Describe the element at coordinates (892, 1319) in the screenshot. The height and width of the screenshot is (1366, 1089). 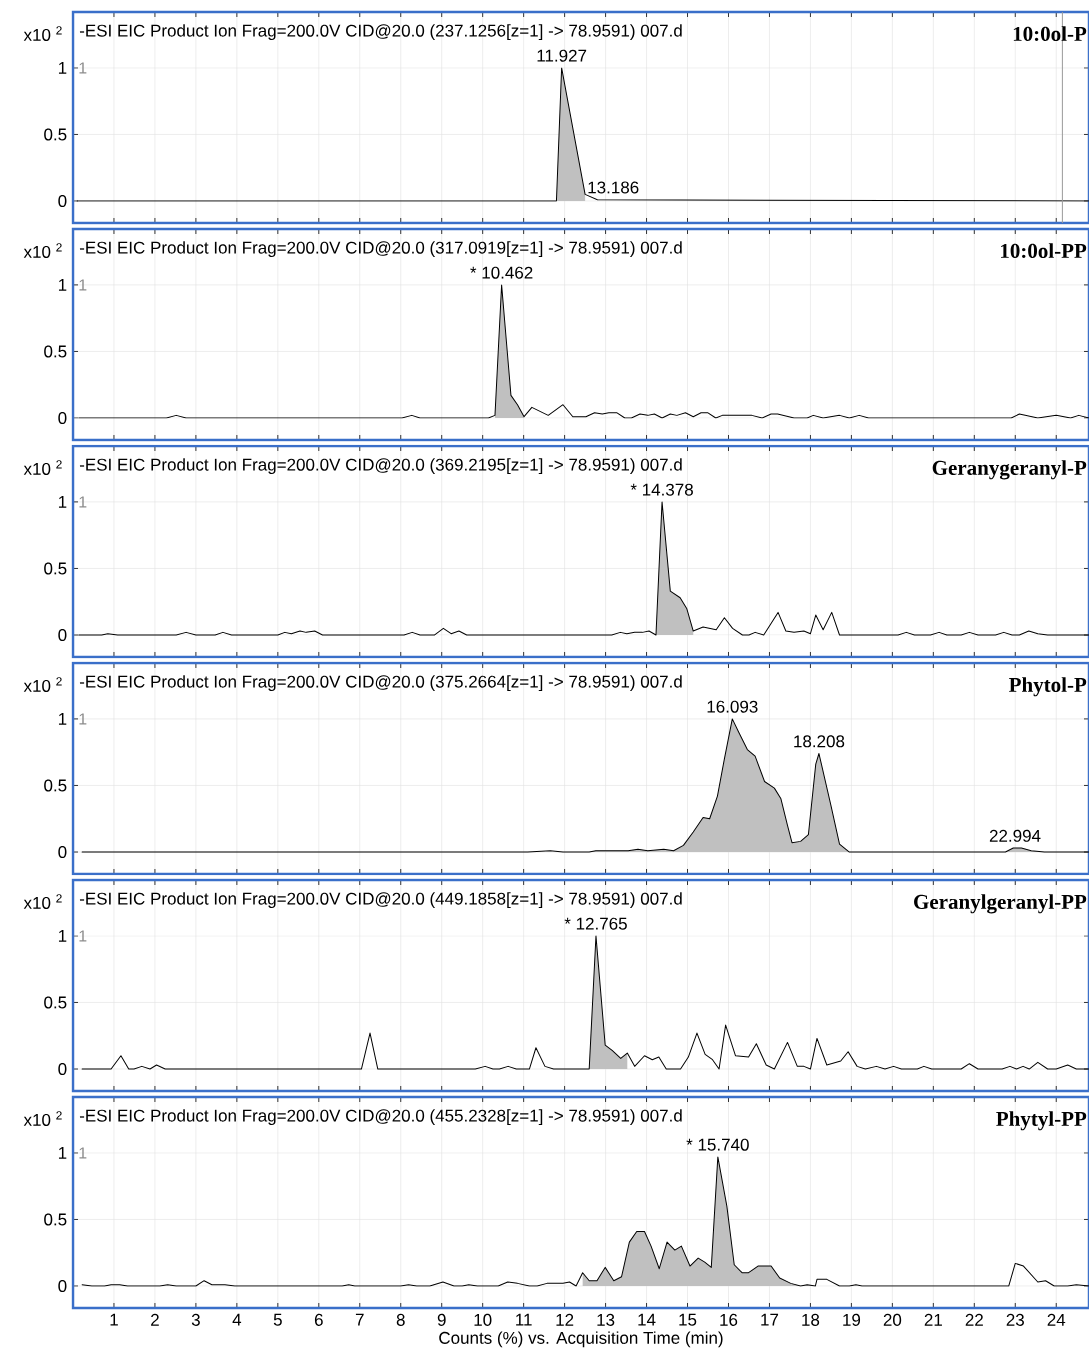
I see `x-tick-label: 20` at that location.